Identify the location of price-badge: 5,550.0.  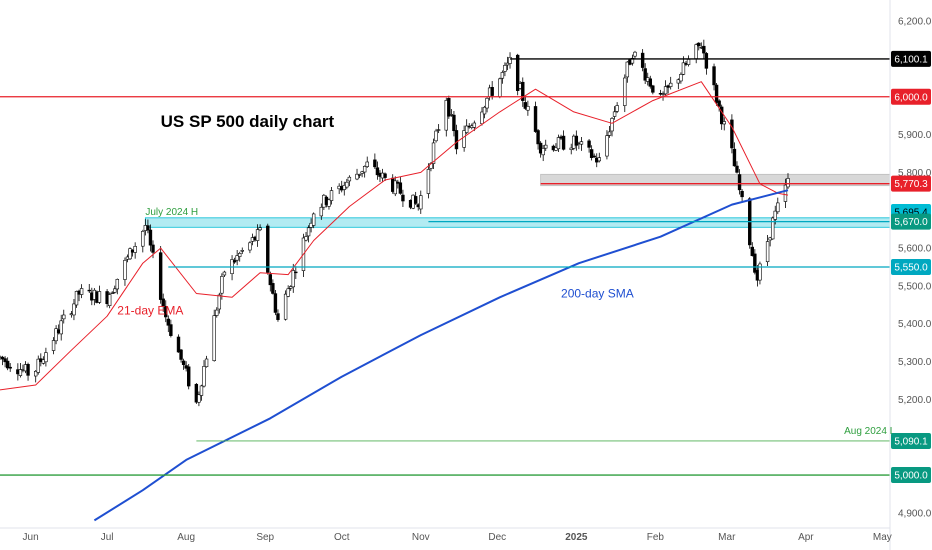
(911, 267).